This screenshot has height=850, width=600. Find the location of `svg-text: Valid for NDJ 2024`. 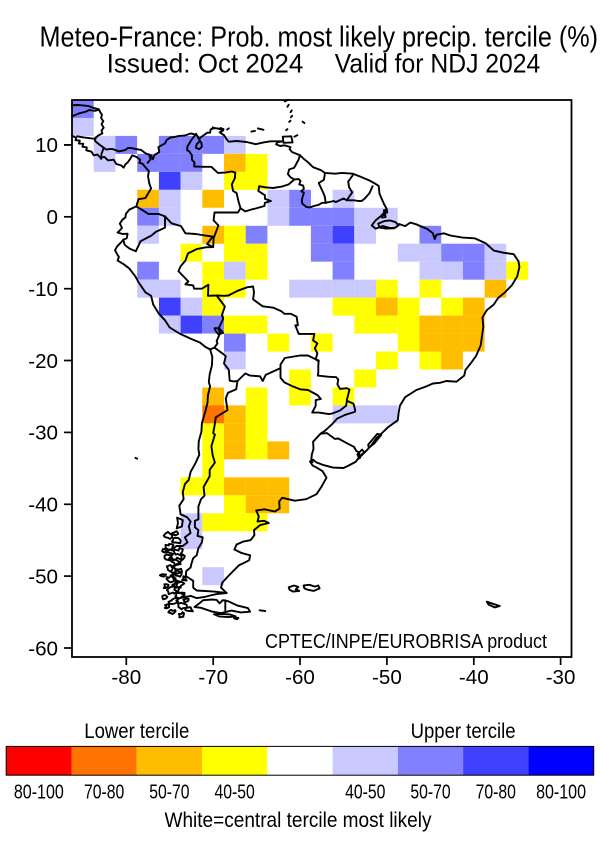

svg-text: Valid for NDJ 2024 is located at coordinates (438, 63).